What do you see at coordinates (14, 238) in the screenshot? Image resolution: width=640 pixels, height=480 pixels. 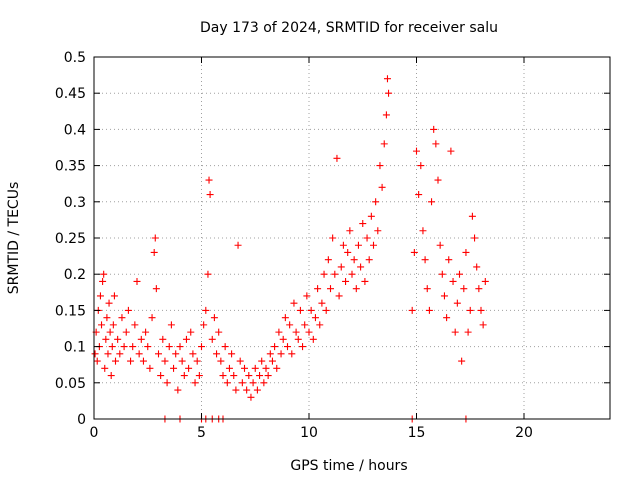 I see `y-axis-label: SRMTID / TECUs` at bounding box center [14, 238].